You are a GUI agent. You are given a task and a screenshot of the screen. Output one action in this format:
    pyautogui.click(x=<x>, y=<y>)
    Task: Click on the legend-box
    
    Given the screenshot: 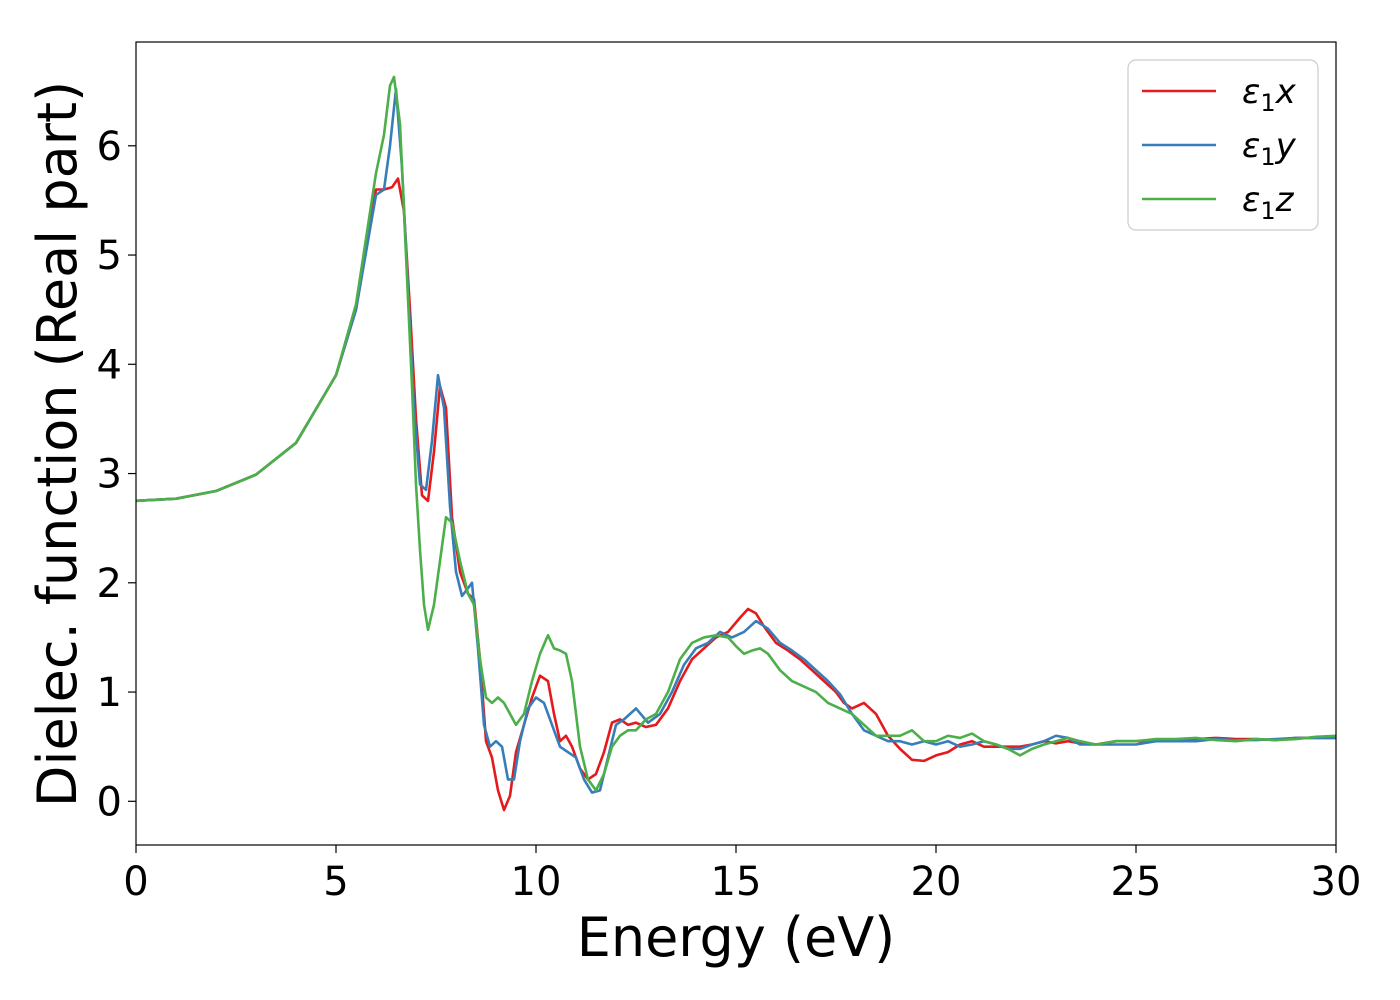 What is the action you would take?
    pyautogui.click(x=1223, y=145)
    